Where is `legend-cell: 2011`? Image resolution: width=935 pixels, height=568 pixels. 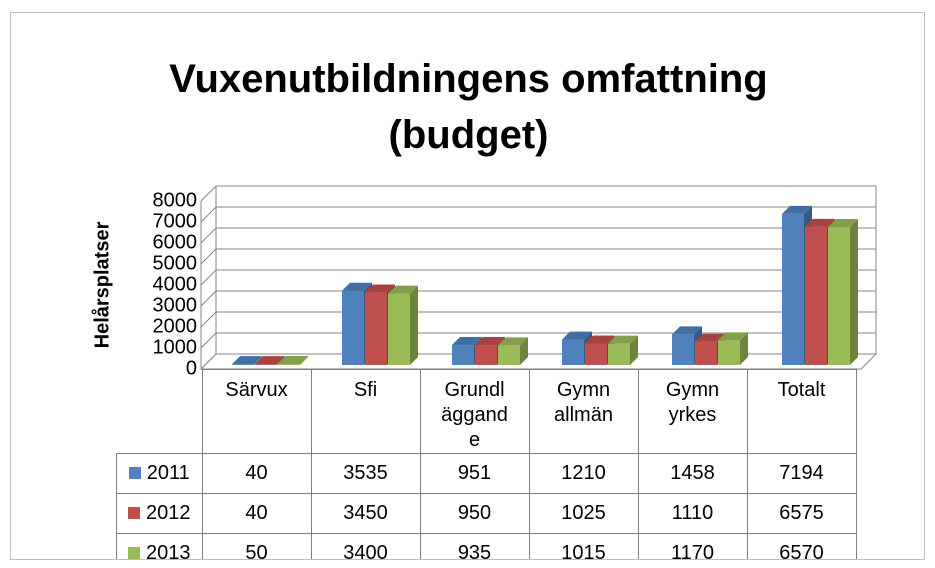 legend-cell: 2011 is located at coordinates (159, 473).